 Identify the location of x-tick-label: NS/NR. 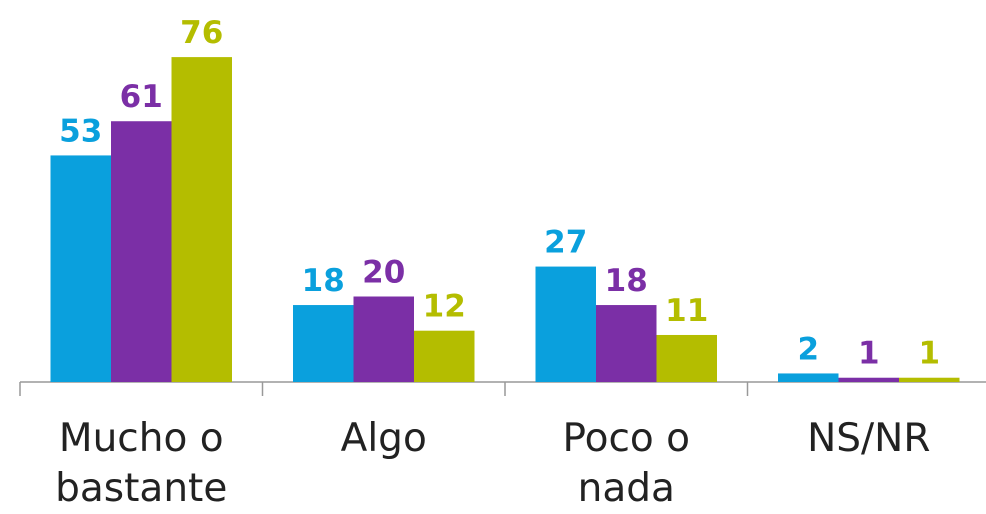
(869, 438).